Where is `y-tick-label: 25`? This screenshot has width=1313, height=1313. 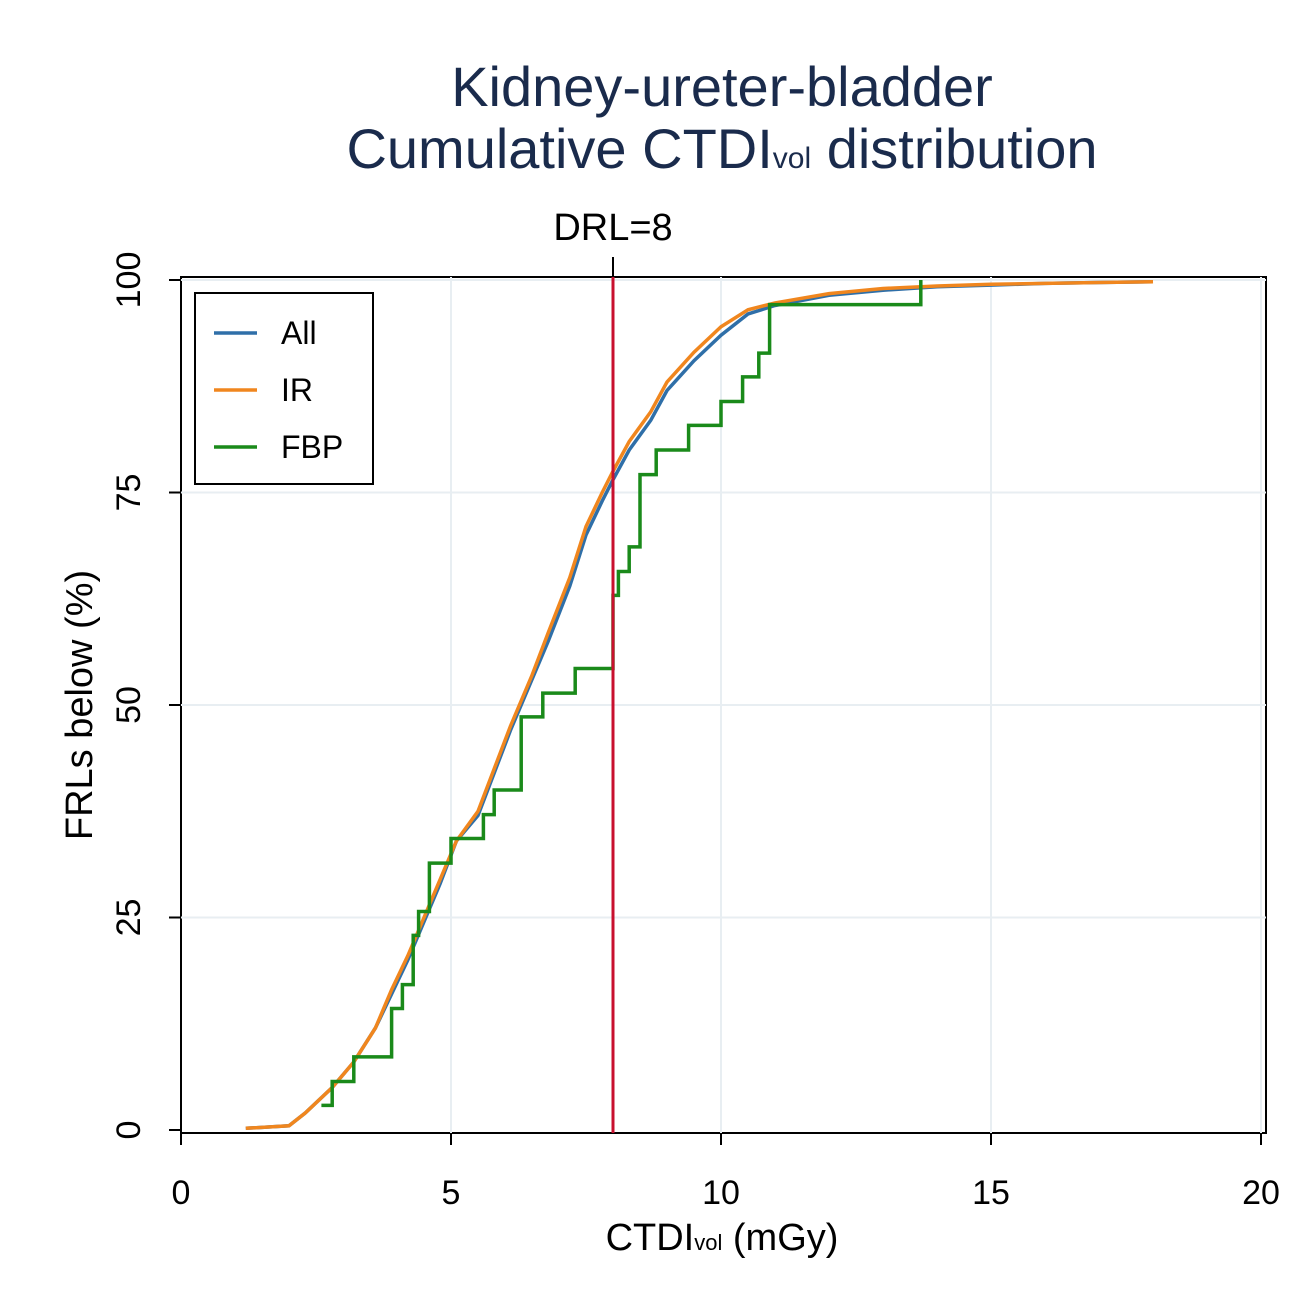 y-tick-label: 25 is located at coordinates (129, 918).